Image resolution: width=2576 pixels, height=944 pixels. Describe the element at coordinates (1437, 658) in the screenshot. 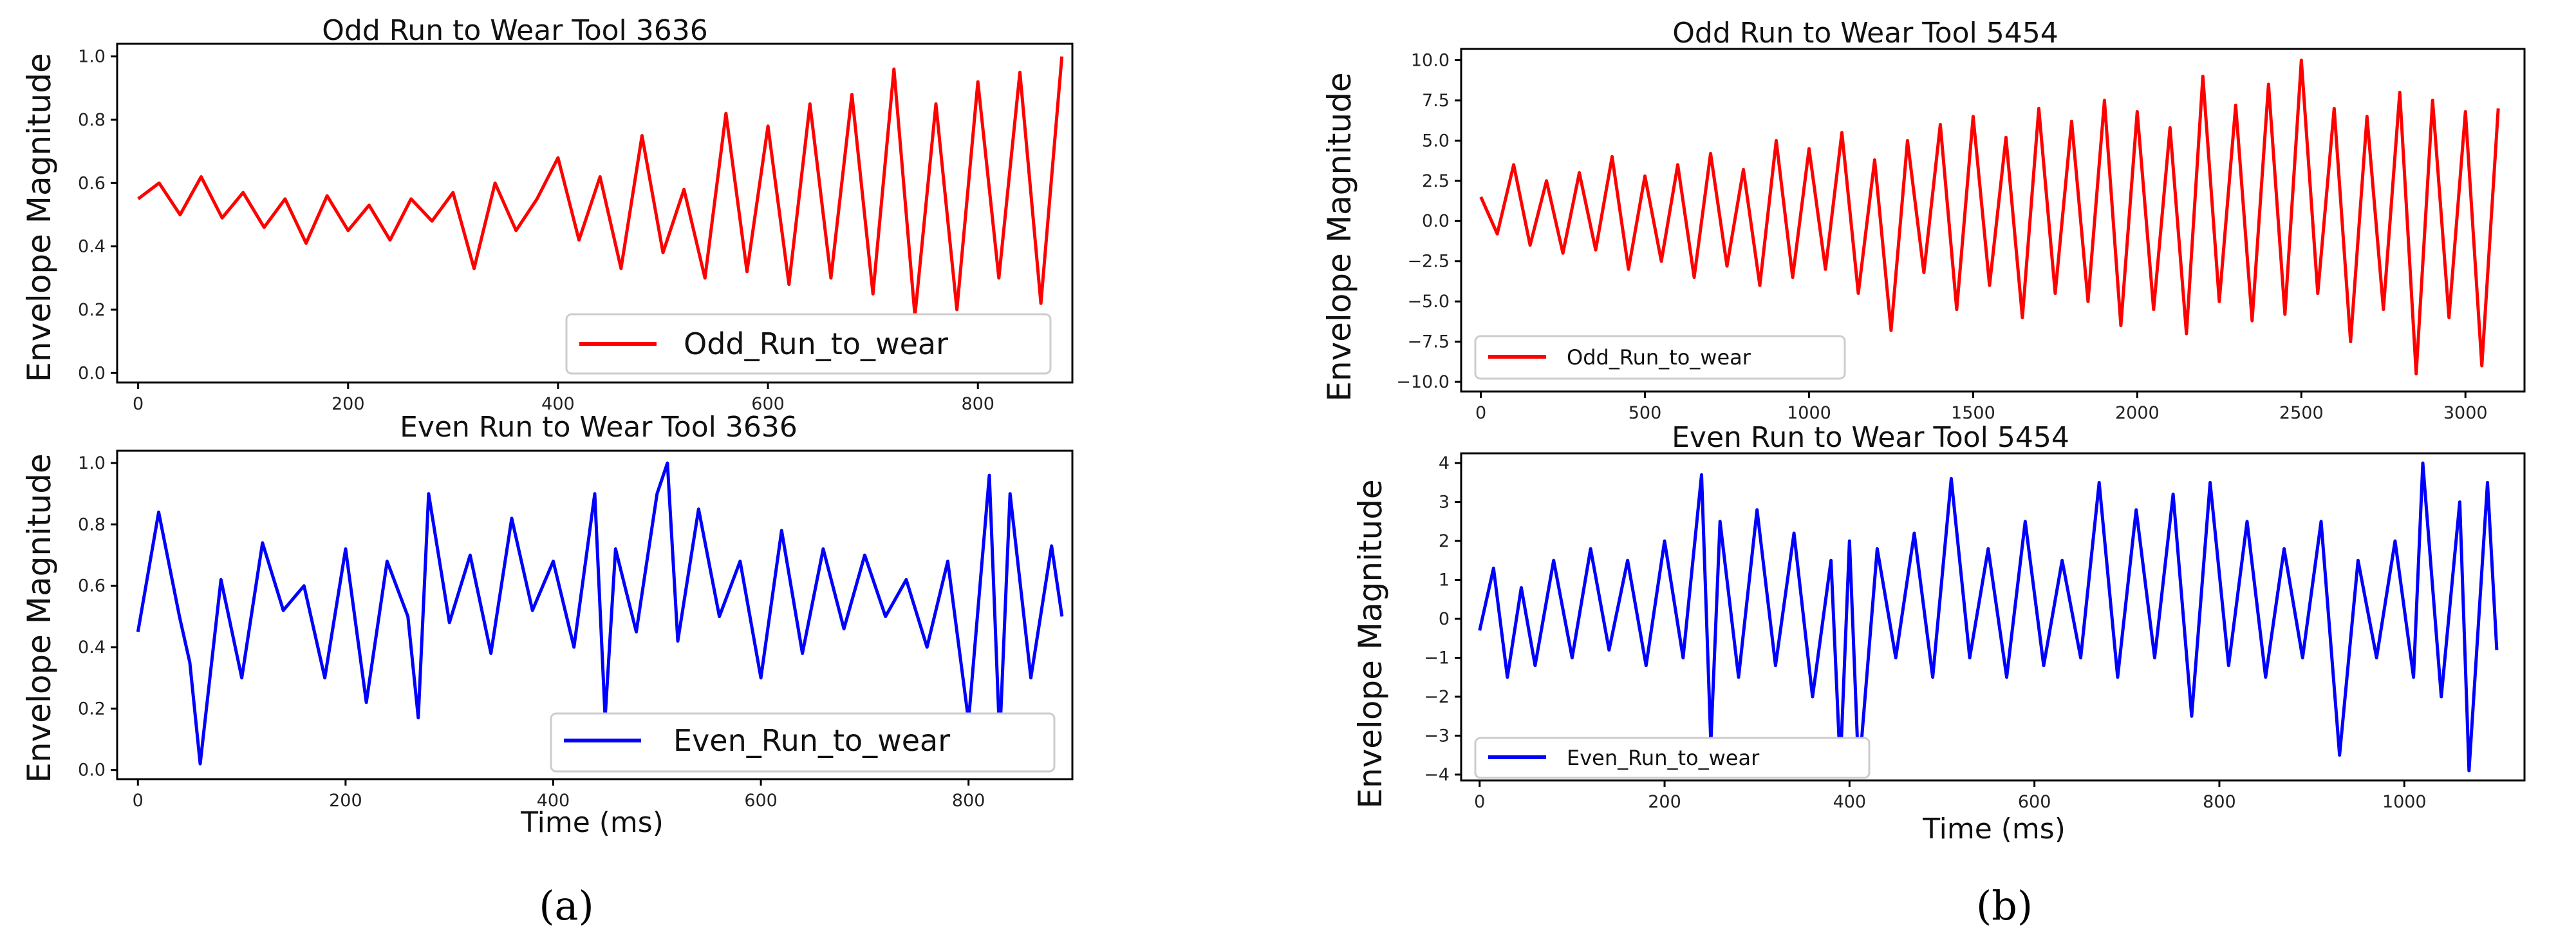

I see `y-tick-label: −1` at that location.